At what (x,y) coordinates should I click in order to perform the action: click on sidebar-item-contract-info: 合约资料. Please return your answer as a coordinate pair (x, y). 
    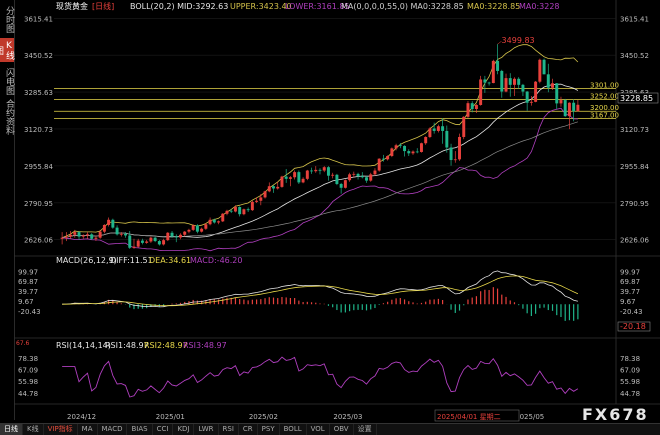
    Looking at the image, I should click on (9, 117).